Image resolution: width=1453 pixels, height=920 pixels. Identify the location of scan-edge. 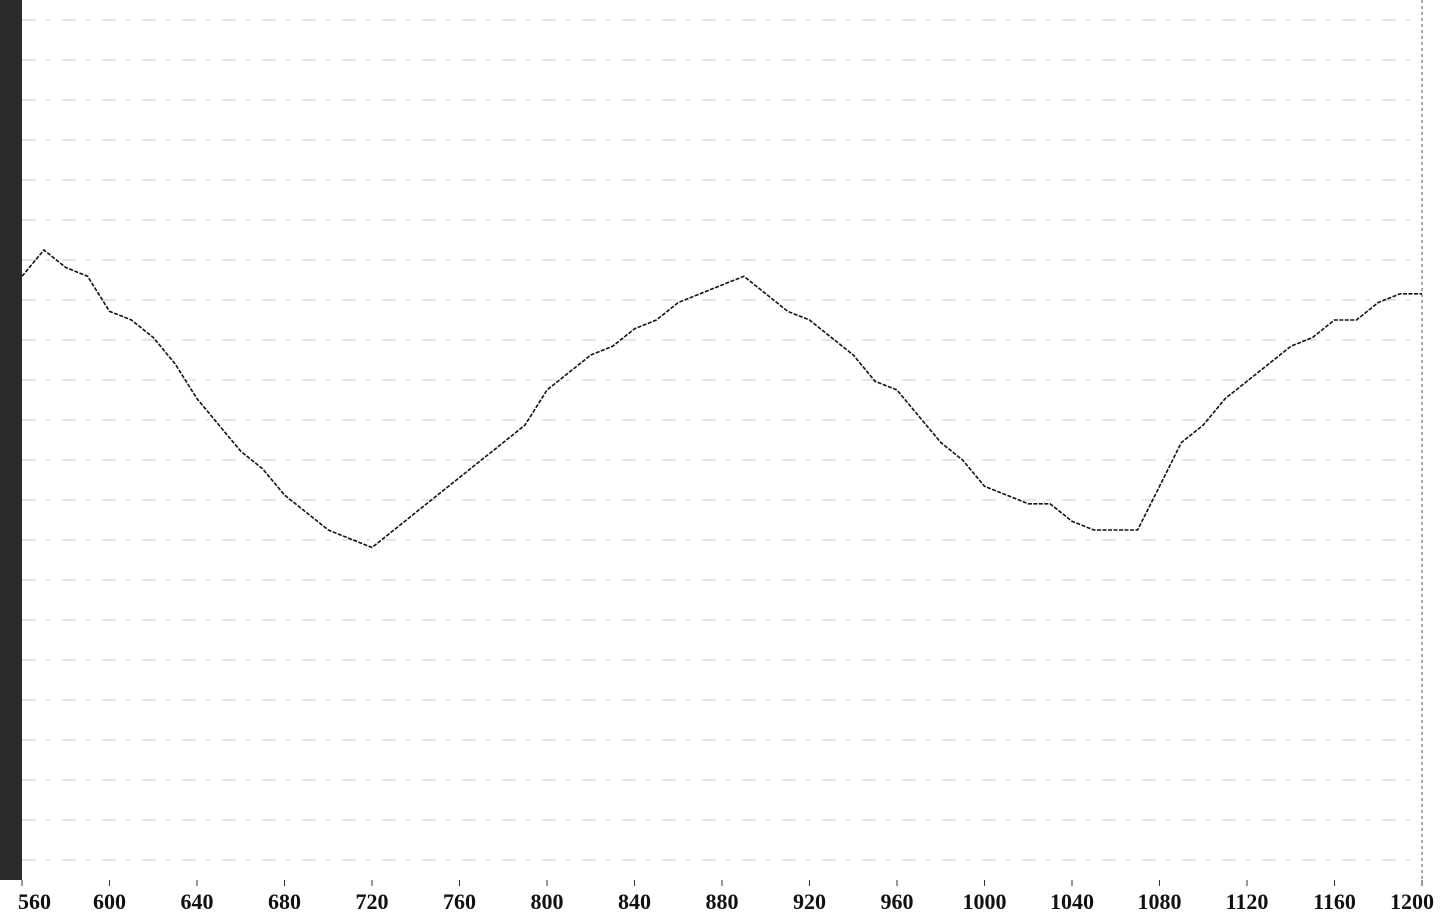
(11, 440).